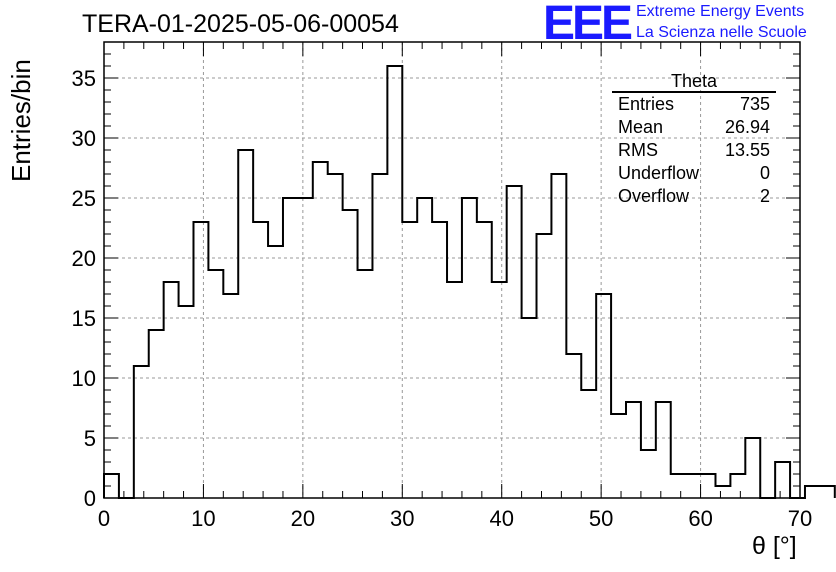  What do you see at coordinates (654, 196) in the screenshot?
I see `stats-label: Overflow` at bounding box center [654, 196].